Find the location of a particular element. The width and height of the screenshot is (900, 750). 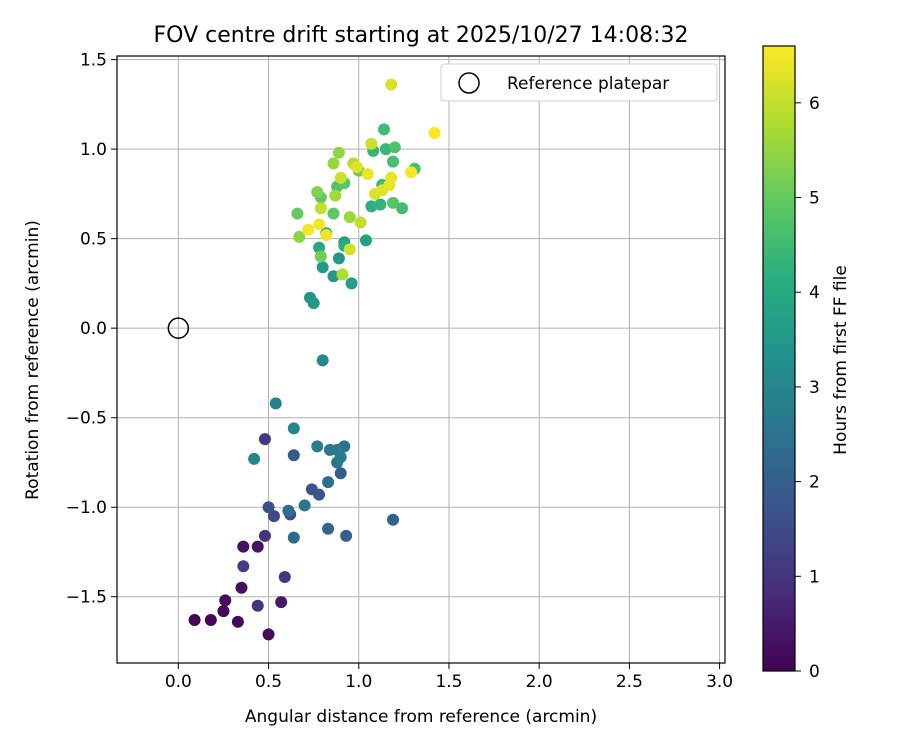

y-axis-label: Rotation from reference (arcmin) is located at coordinates (33, 360).